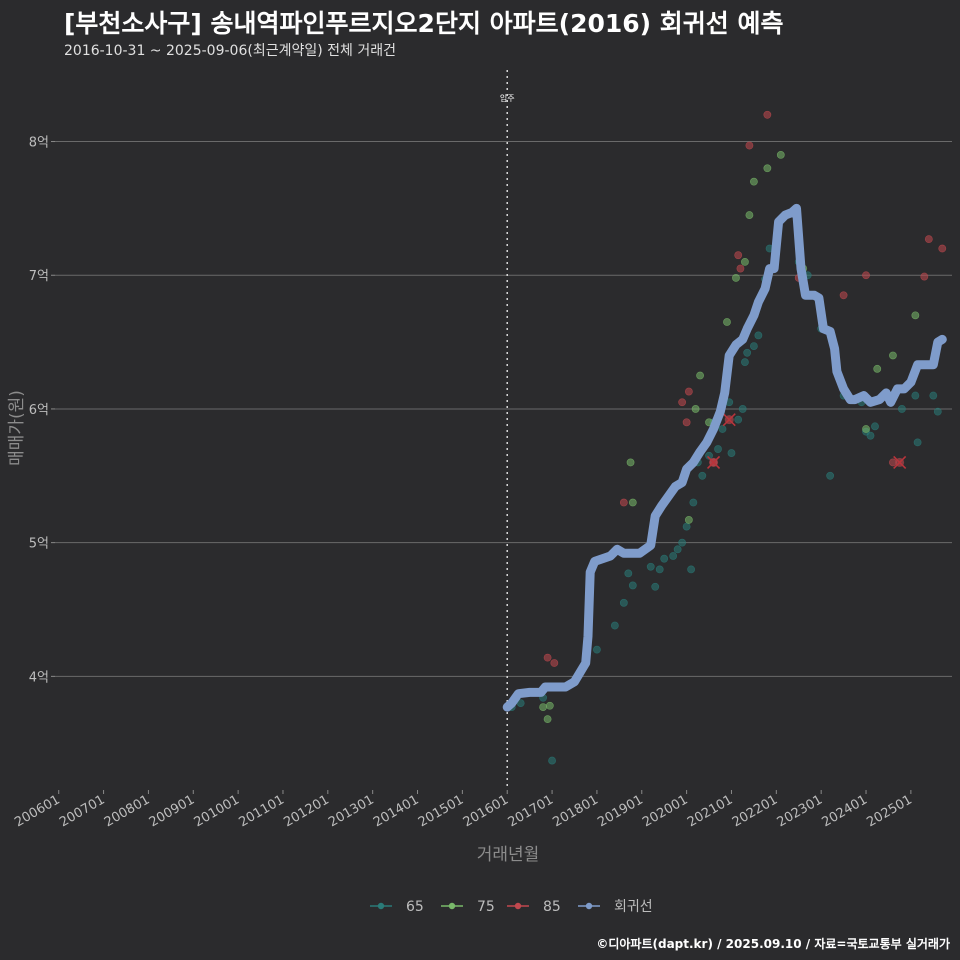 Image resolution: width=960 pixels, height=960 pixels. Describe the element at coordinates (889, 811) in the screenshot. I see `x-tick-label: 202501` at that location.